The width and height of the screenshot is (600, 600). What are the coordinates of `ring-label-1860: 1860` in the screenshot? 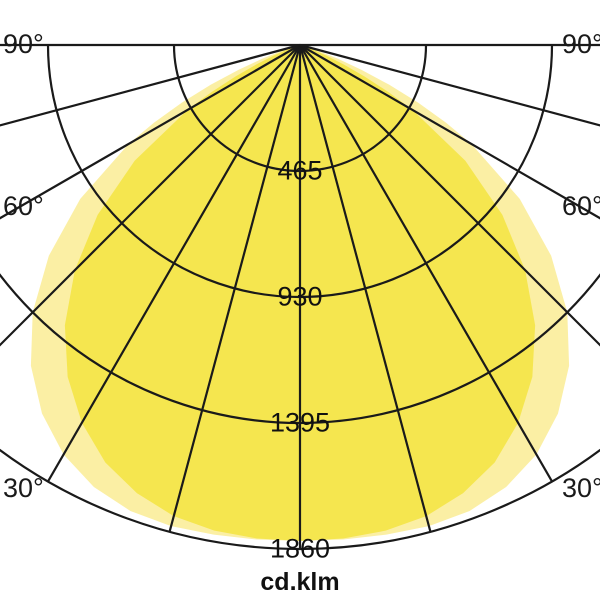 It's located at (300, 548).